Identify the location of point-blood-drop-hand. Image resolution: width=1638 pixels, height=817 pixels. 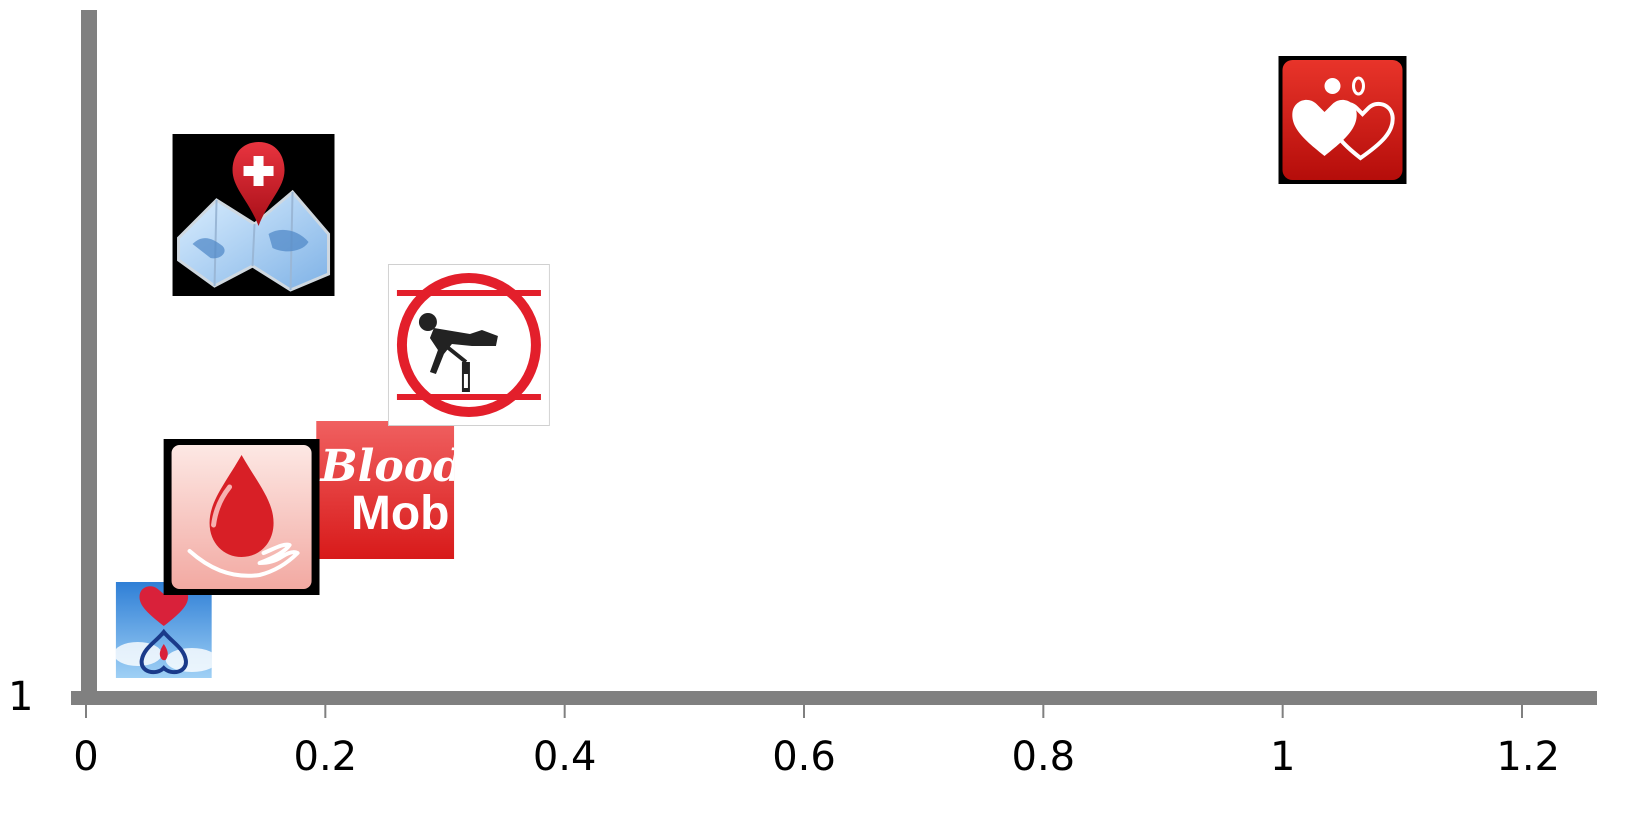
(241, 517).